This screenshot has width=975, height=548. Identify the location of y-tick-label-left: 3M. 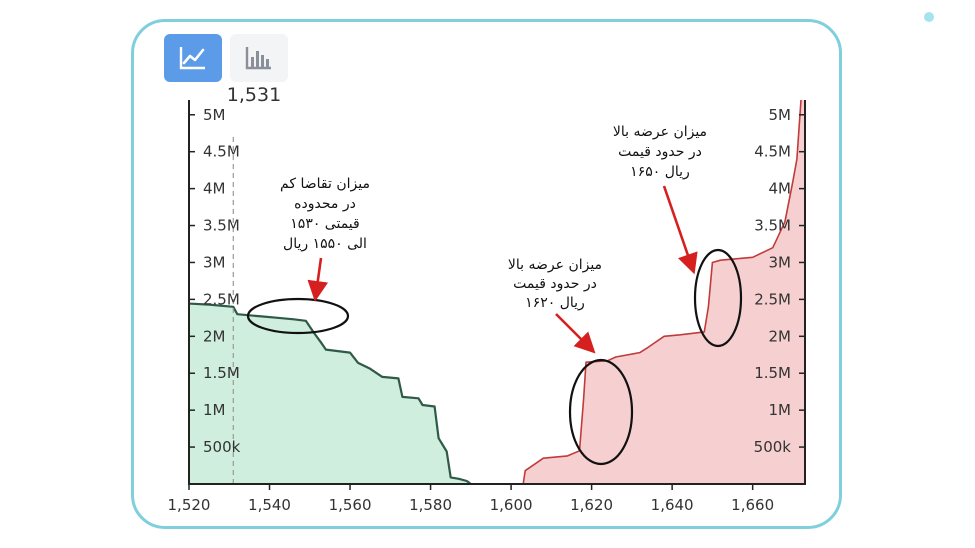
(214, 262).